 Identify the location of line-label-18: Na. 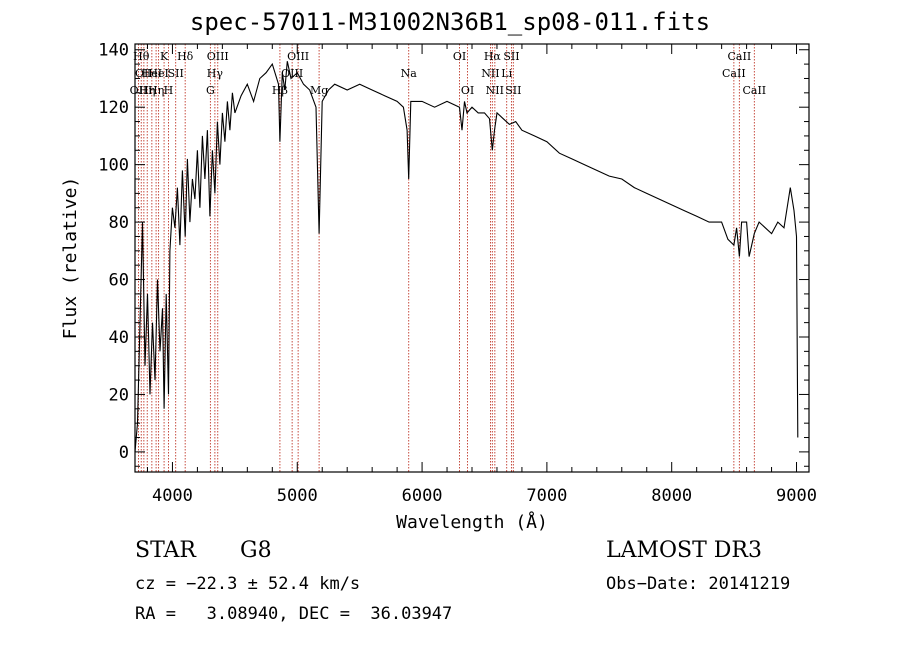
(409, 73).